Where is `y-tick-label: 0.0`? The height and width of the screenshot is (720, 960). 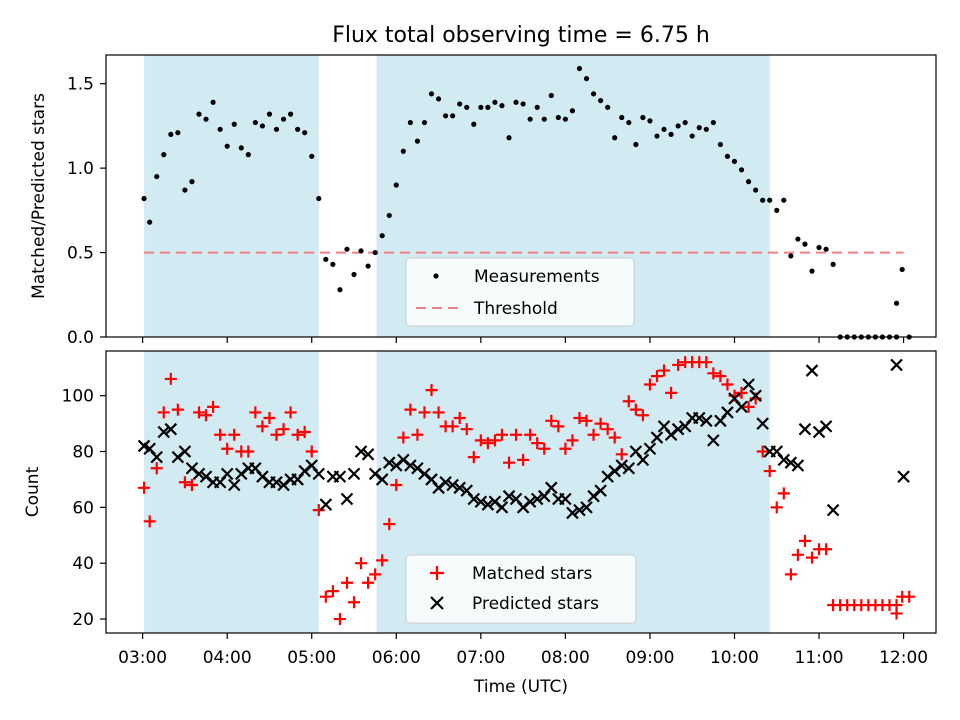 y-tick-label: 0.0 is located at coordinates (80, 338).